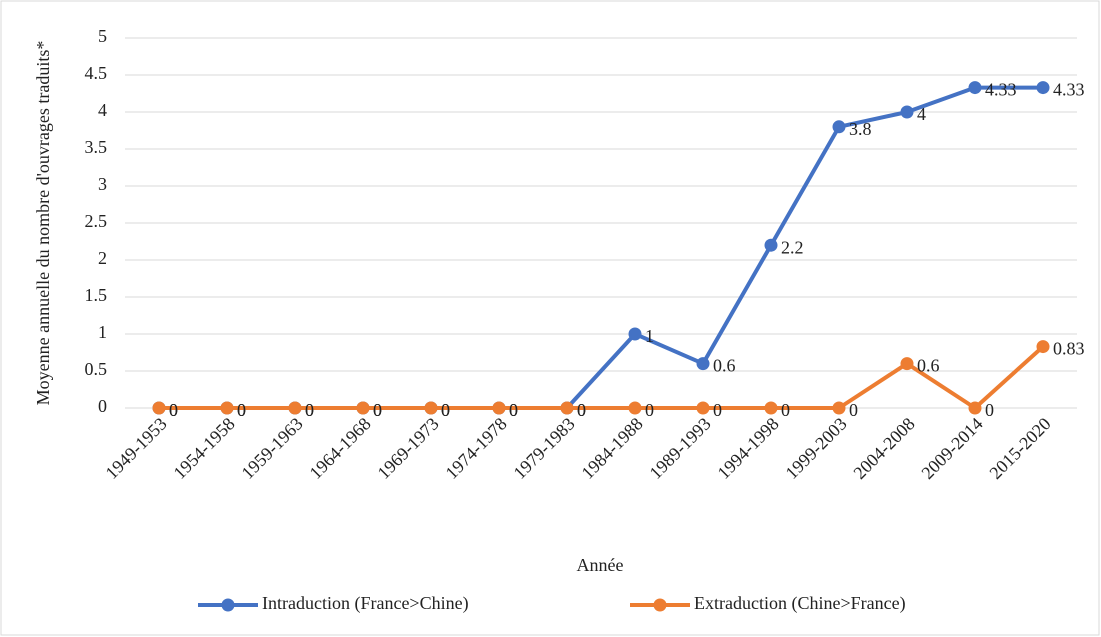  Describe the element at coordinates (102, 36) in the screenshot. I see `y-tick-label: 5` at that location.